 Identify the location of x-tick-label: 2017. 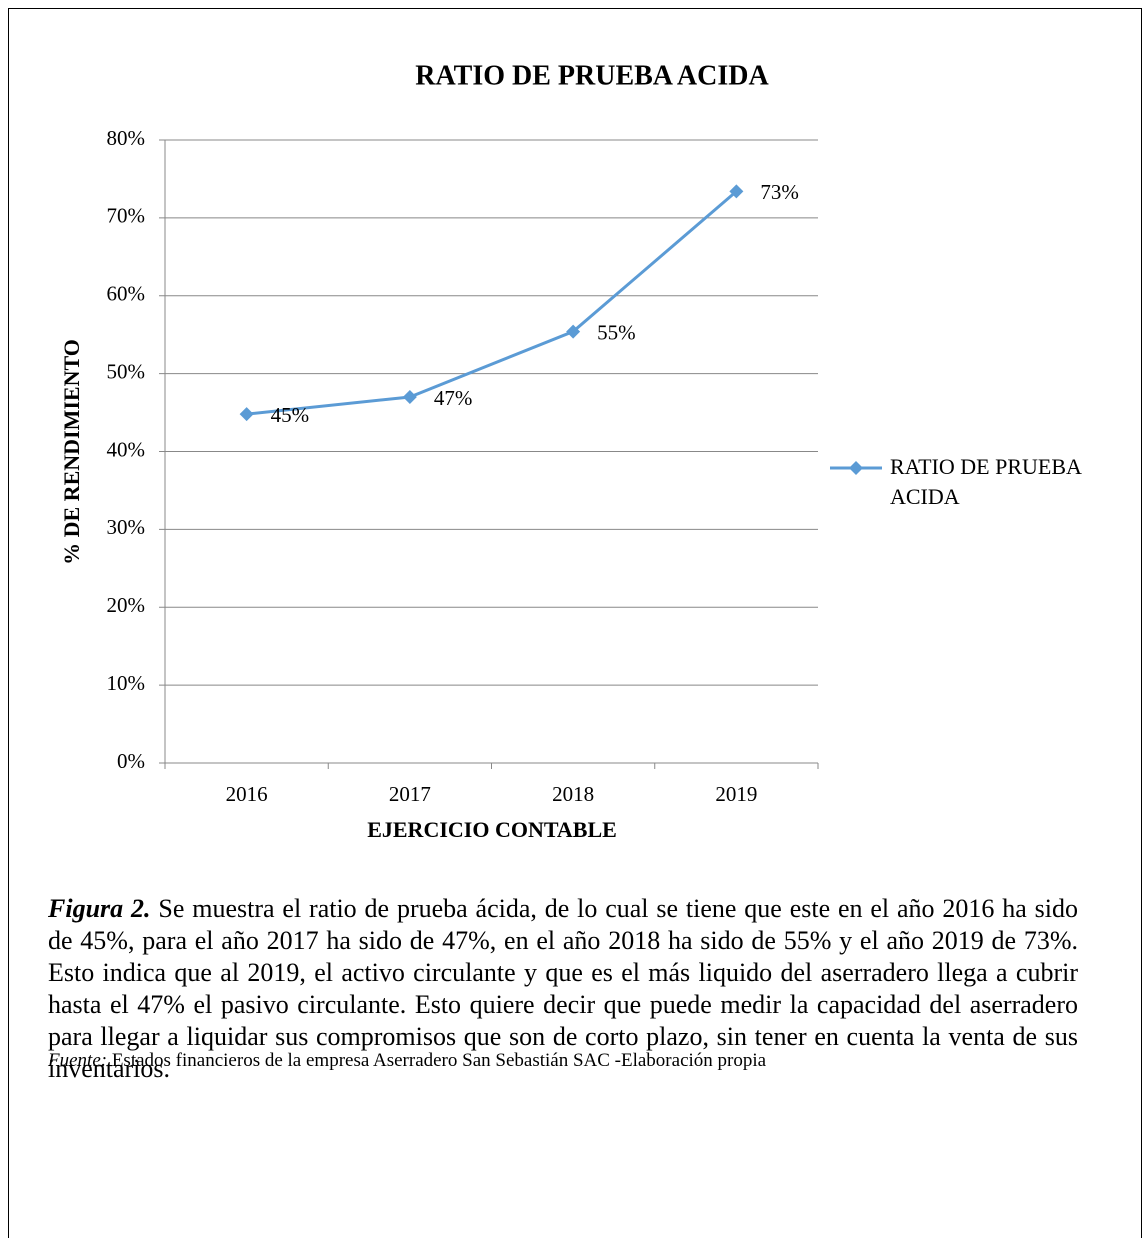
(410, 794).